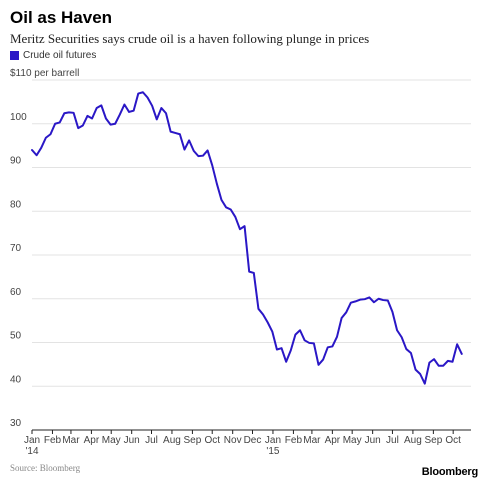  What do you see at coordinates (233, 440) in the screenshot?
I see `x-tick-label: Nov` at bounding box center [233, 440].